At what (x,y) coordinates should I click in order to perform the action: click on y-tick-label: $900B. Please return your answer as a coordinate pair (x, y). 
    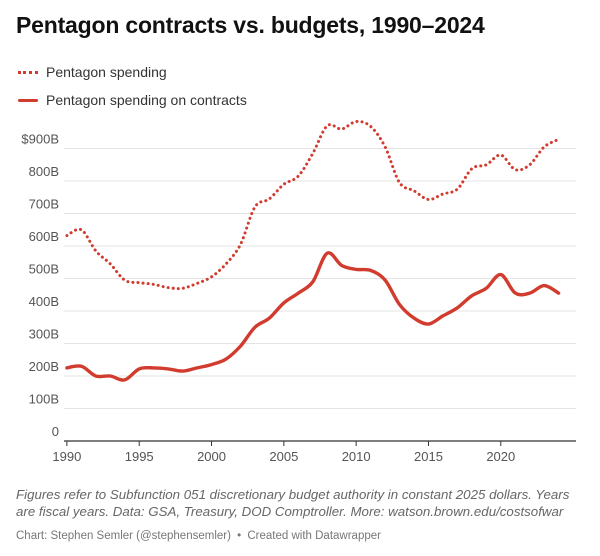
    Looking at the image, I should click on (40, 139).